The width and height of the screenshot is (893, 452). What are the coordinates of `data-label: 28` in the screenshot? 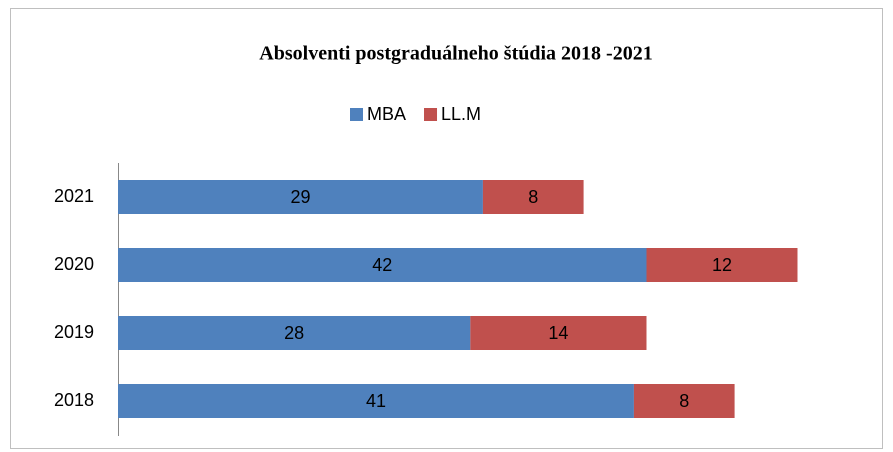 It's located at (294, 333).